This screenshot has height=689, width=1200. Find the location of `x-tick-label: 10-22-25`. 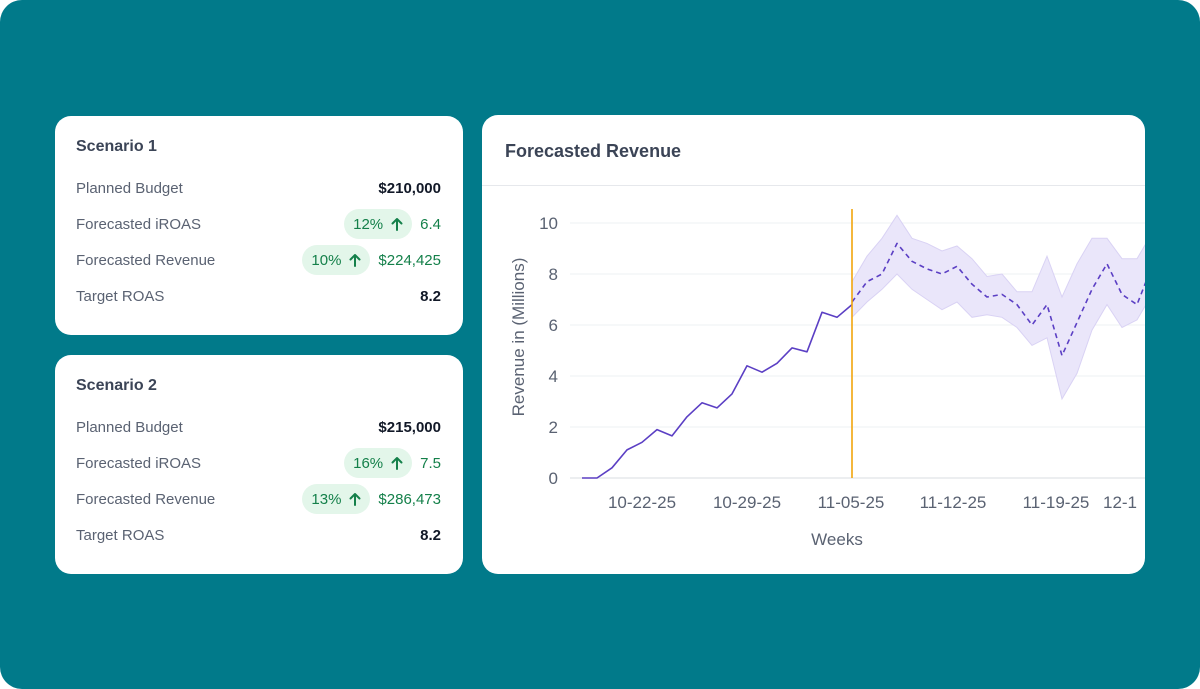

x-tick-label: 10-22-25 is located at coordinates (642, 502).